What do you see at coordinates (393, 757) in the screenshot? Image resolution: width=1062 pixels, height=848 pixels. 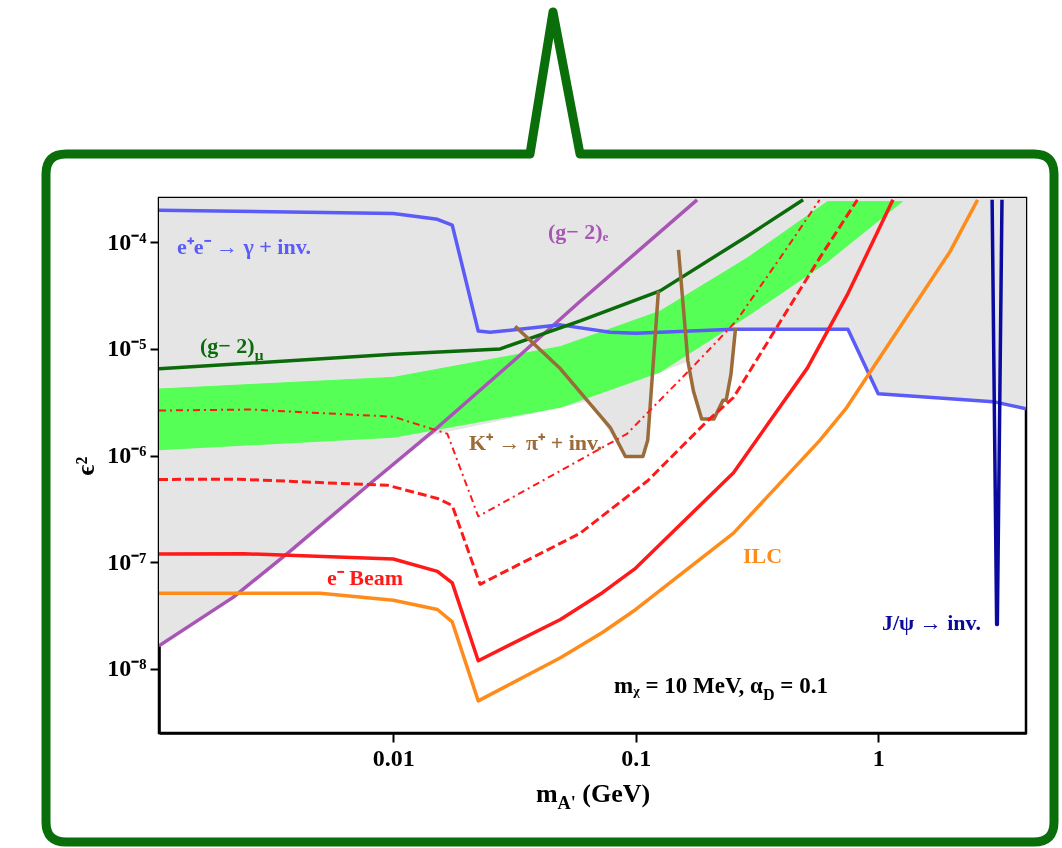 I see `x-tick-label: 0.01` at bounding box center [393, 757].